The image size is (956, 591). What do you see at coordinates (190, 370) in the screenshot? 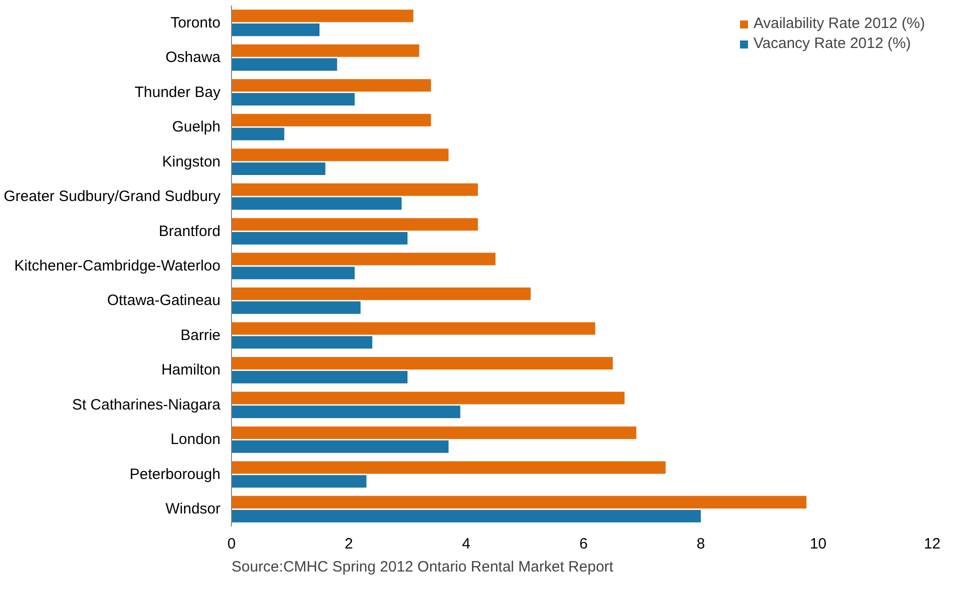
I see `y-tick-label: Hamilton` at bounding box center [190, 370].